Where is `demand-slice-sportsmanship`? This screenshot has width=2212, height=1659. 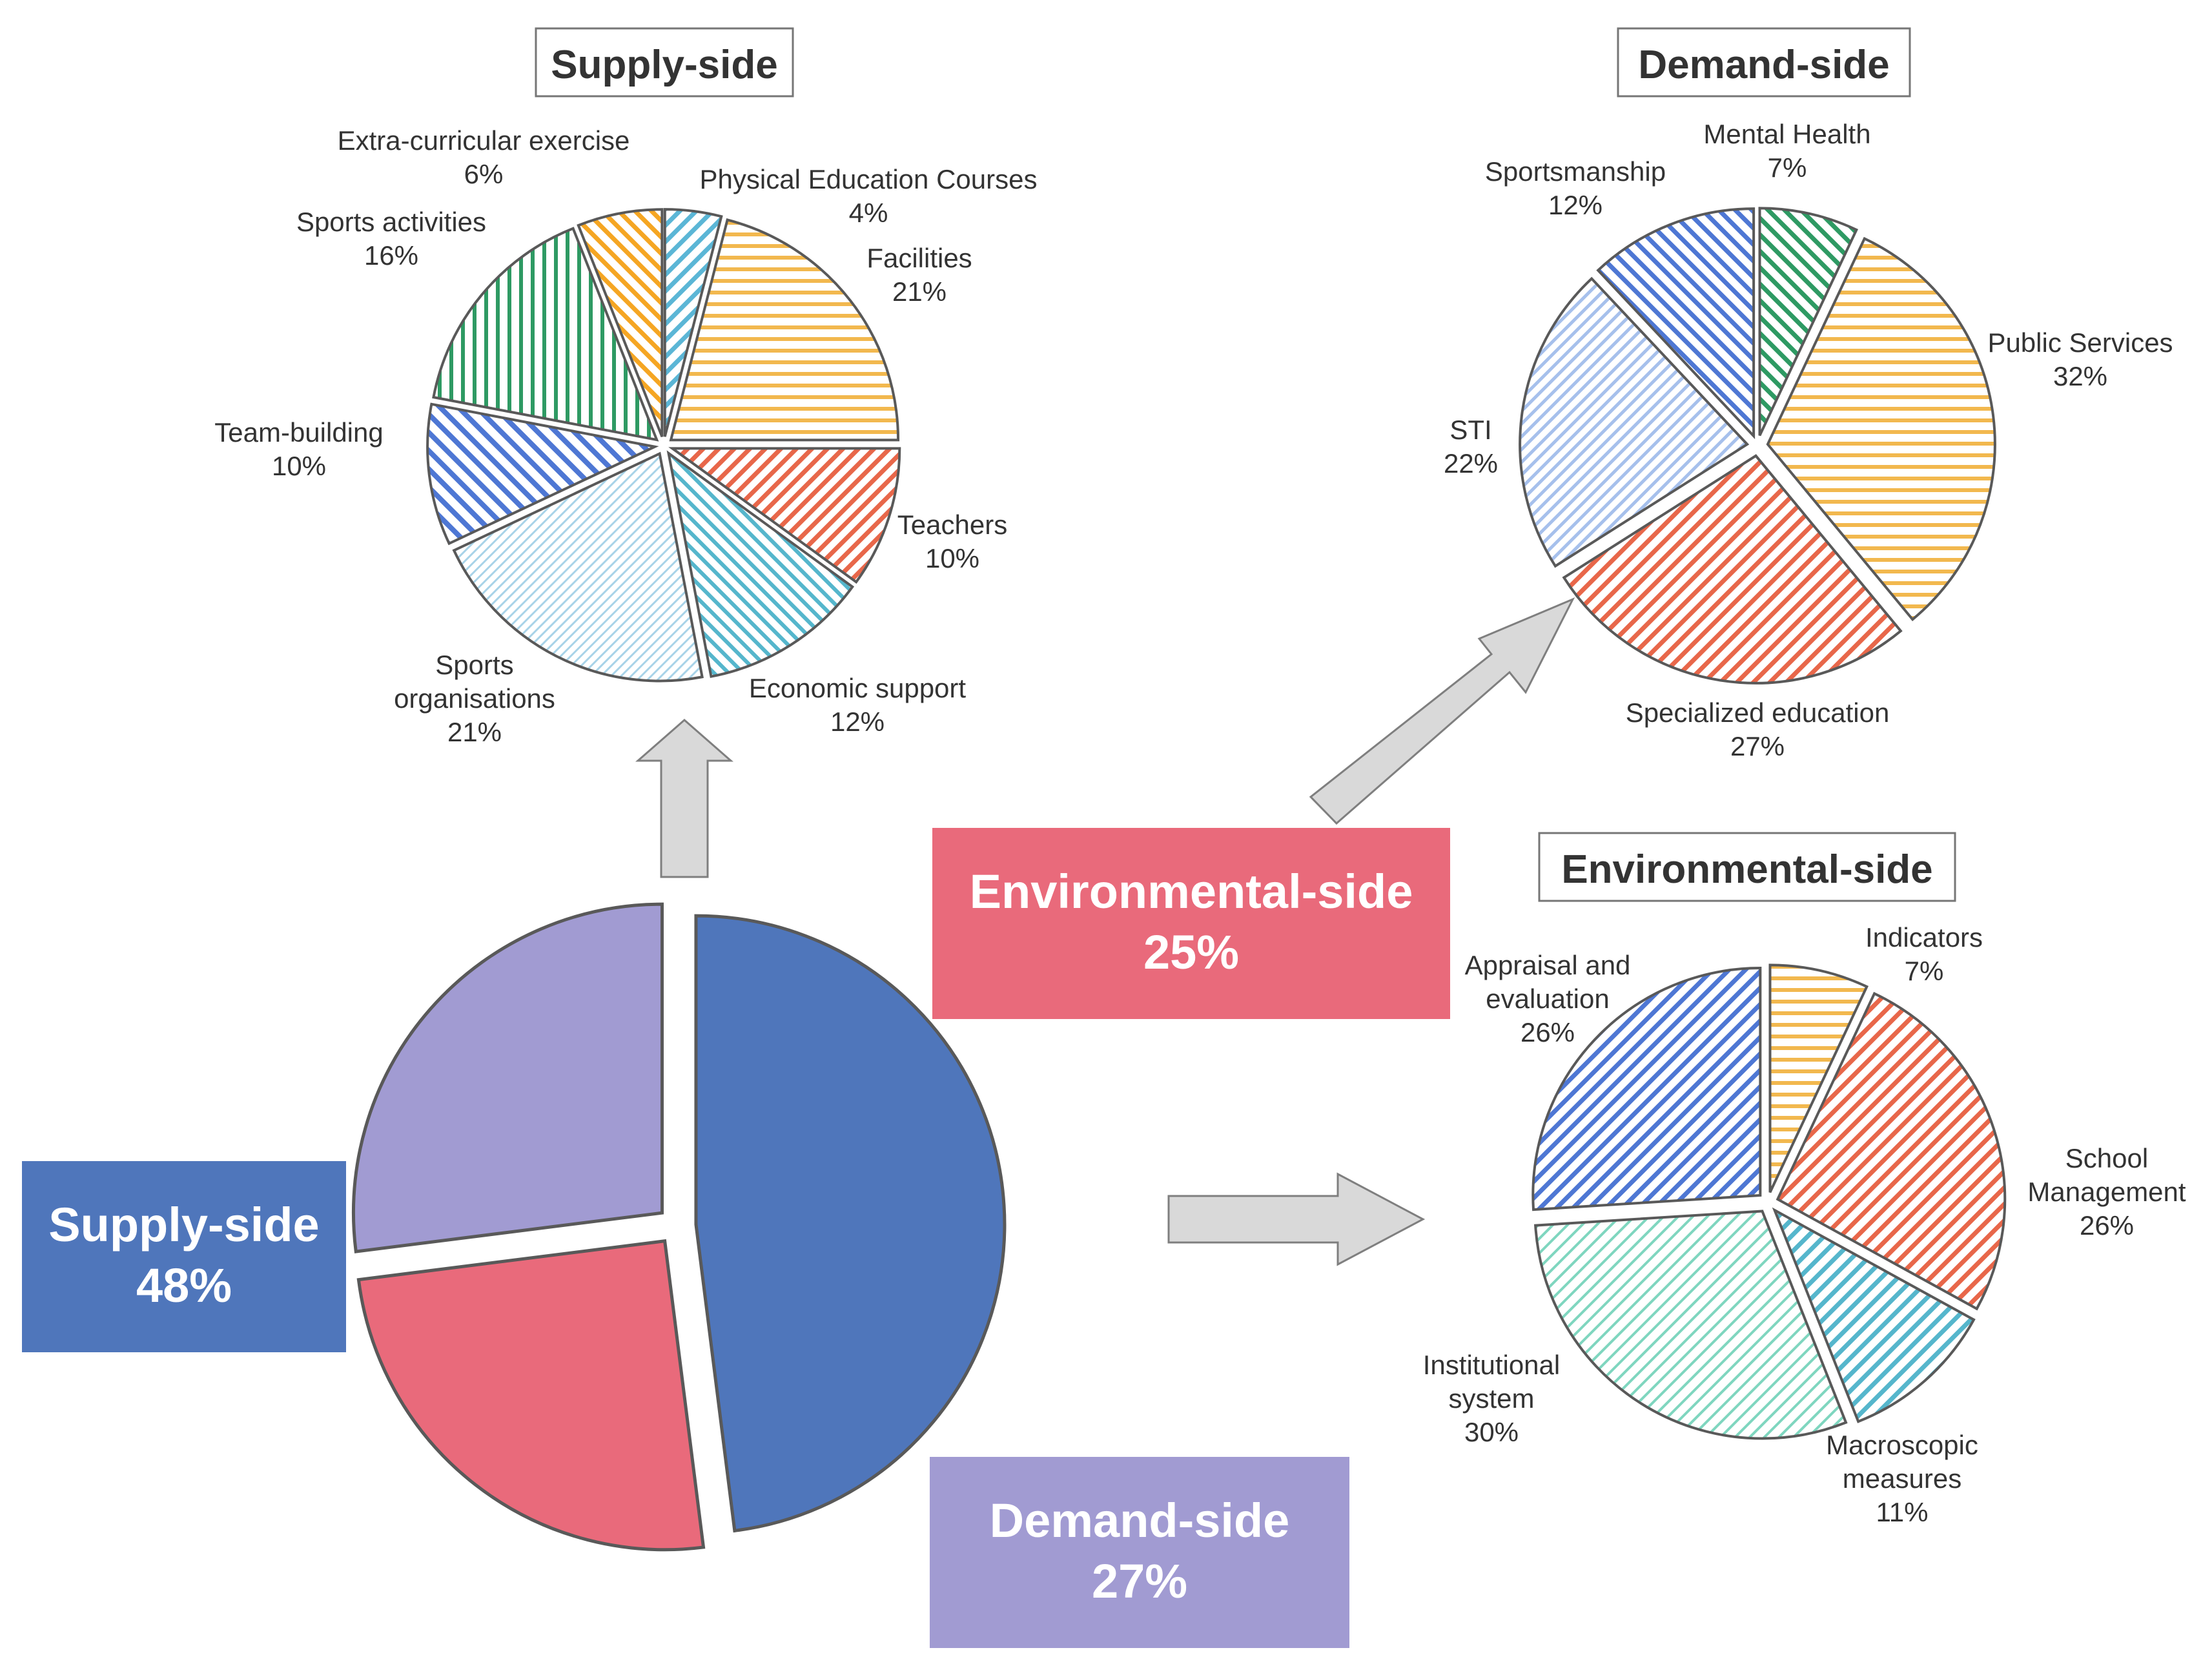 demand-slice-sportsmanship is located at coordinates (1676, 323).